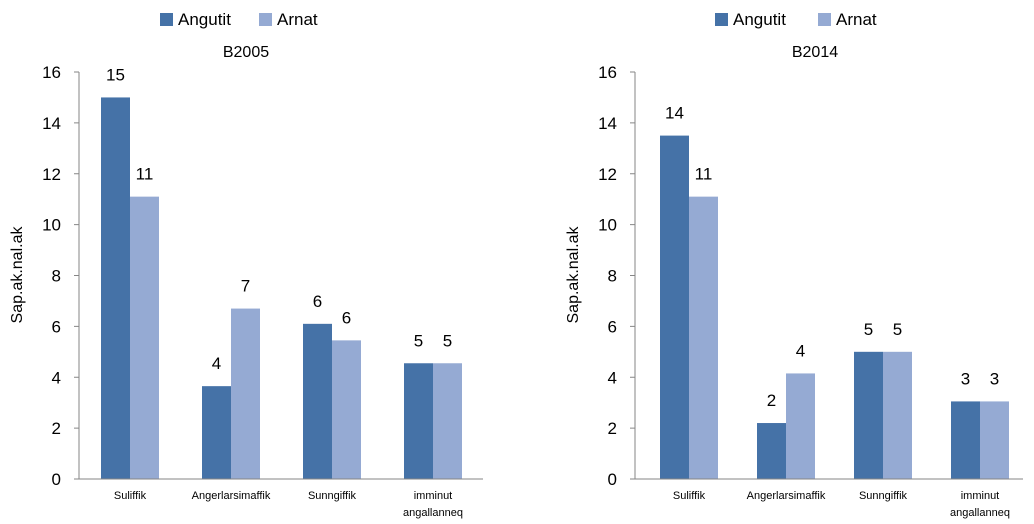 The image size is (1034, 524). Describe the element at coordinates (246, 52) in the screenshot. I see `chart-title: B2005` at that location.